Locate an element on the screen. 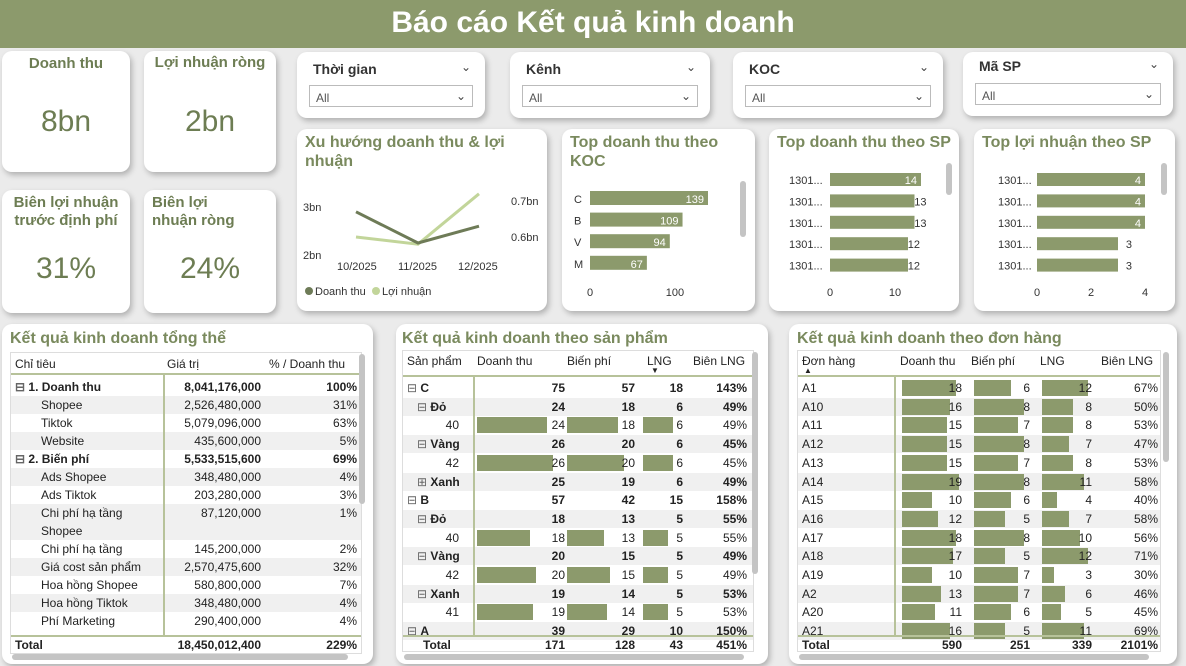 The height and width of the screenshot is (666, 1186). column-header: Sản phẩm is located at coordinates (434, 361).